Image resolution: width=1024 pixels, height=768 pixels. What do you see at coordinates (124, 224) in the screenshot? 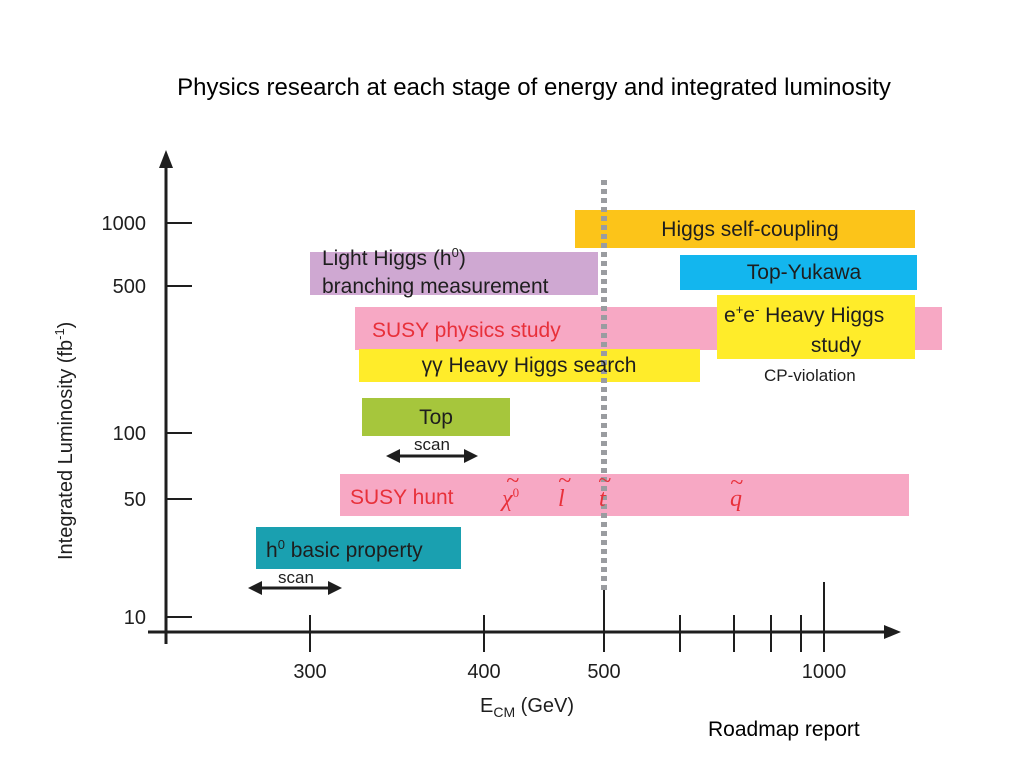
I see `y-tick-label: 1000` at bounding box center [124, 224].